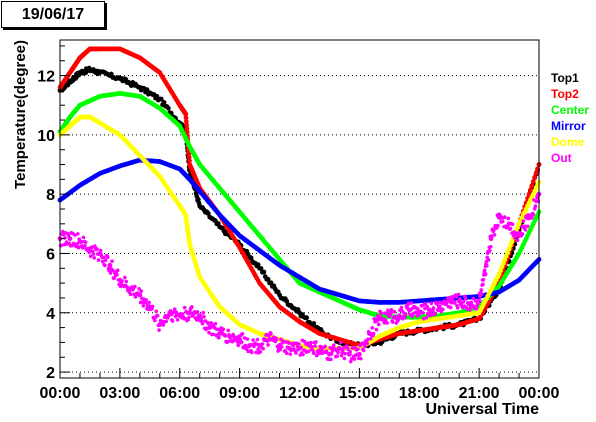 The width and height of the screenshot is (596, 422). Describe the element at coordinates (46, 136) in the screenshot. I see `y-tick-label: 10` at that location.